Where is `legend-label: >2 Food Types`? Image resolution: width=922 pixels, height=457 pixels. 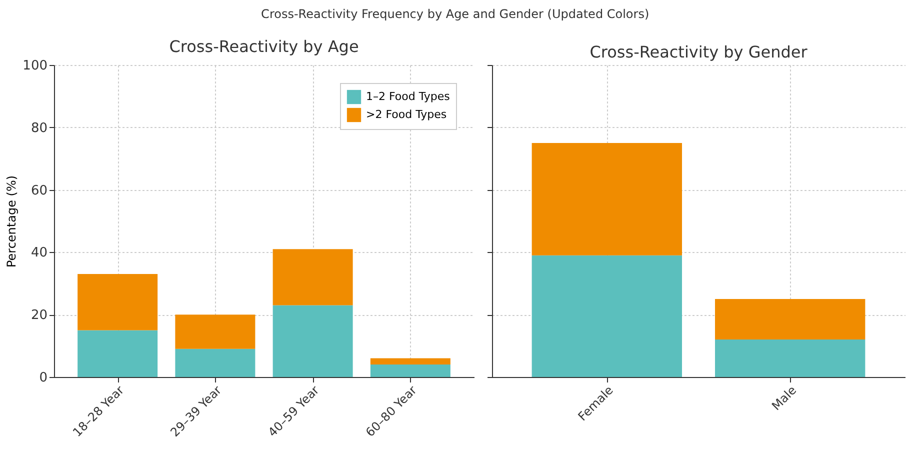 legend-label: >2 Food Types is located at coordinates (406, 114).